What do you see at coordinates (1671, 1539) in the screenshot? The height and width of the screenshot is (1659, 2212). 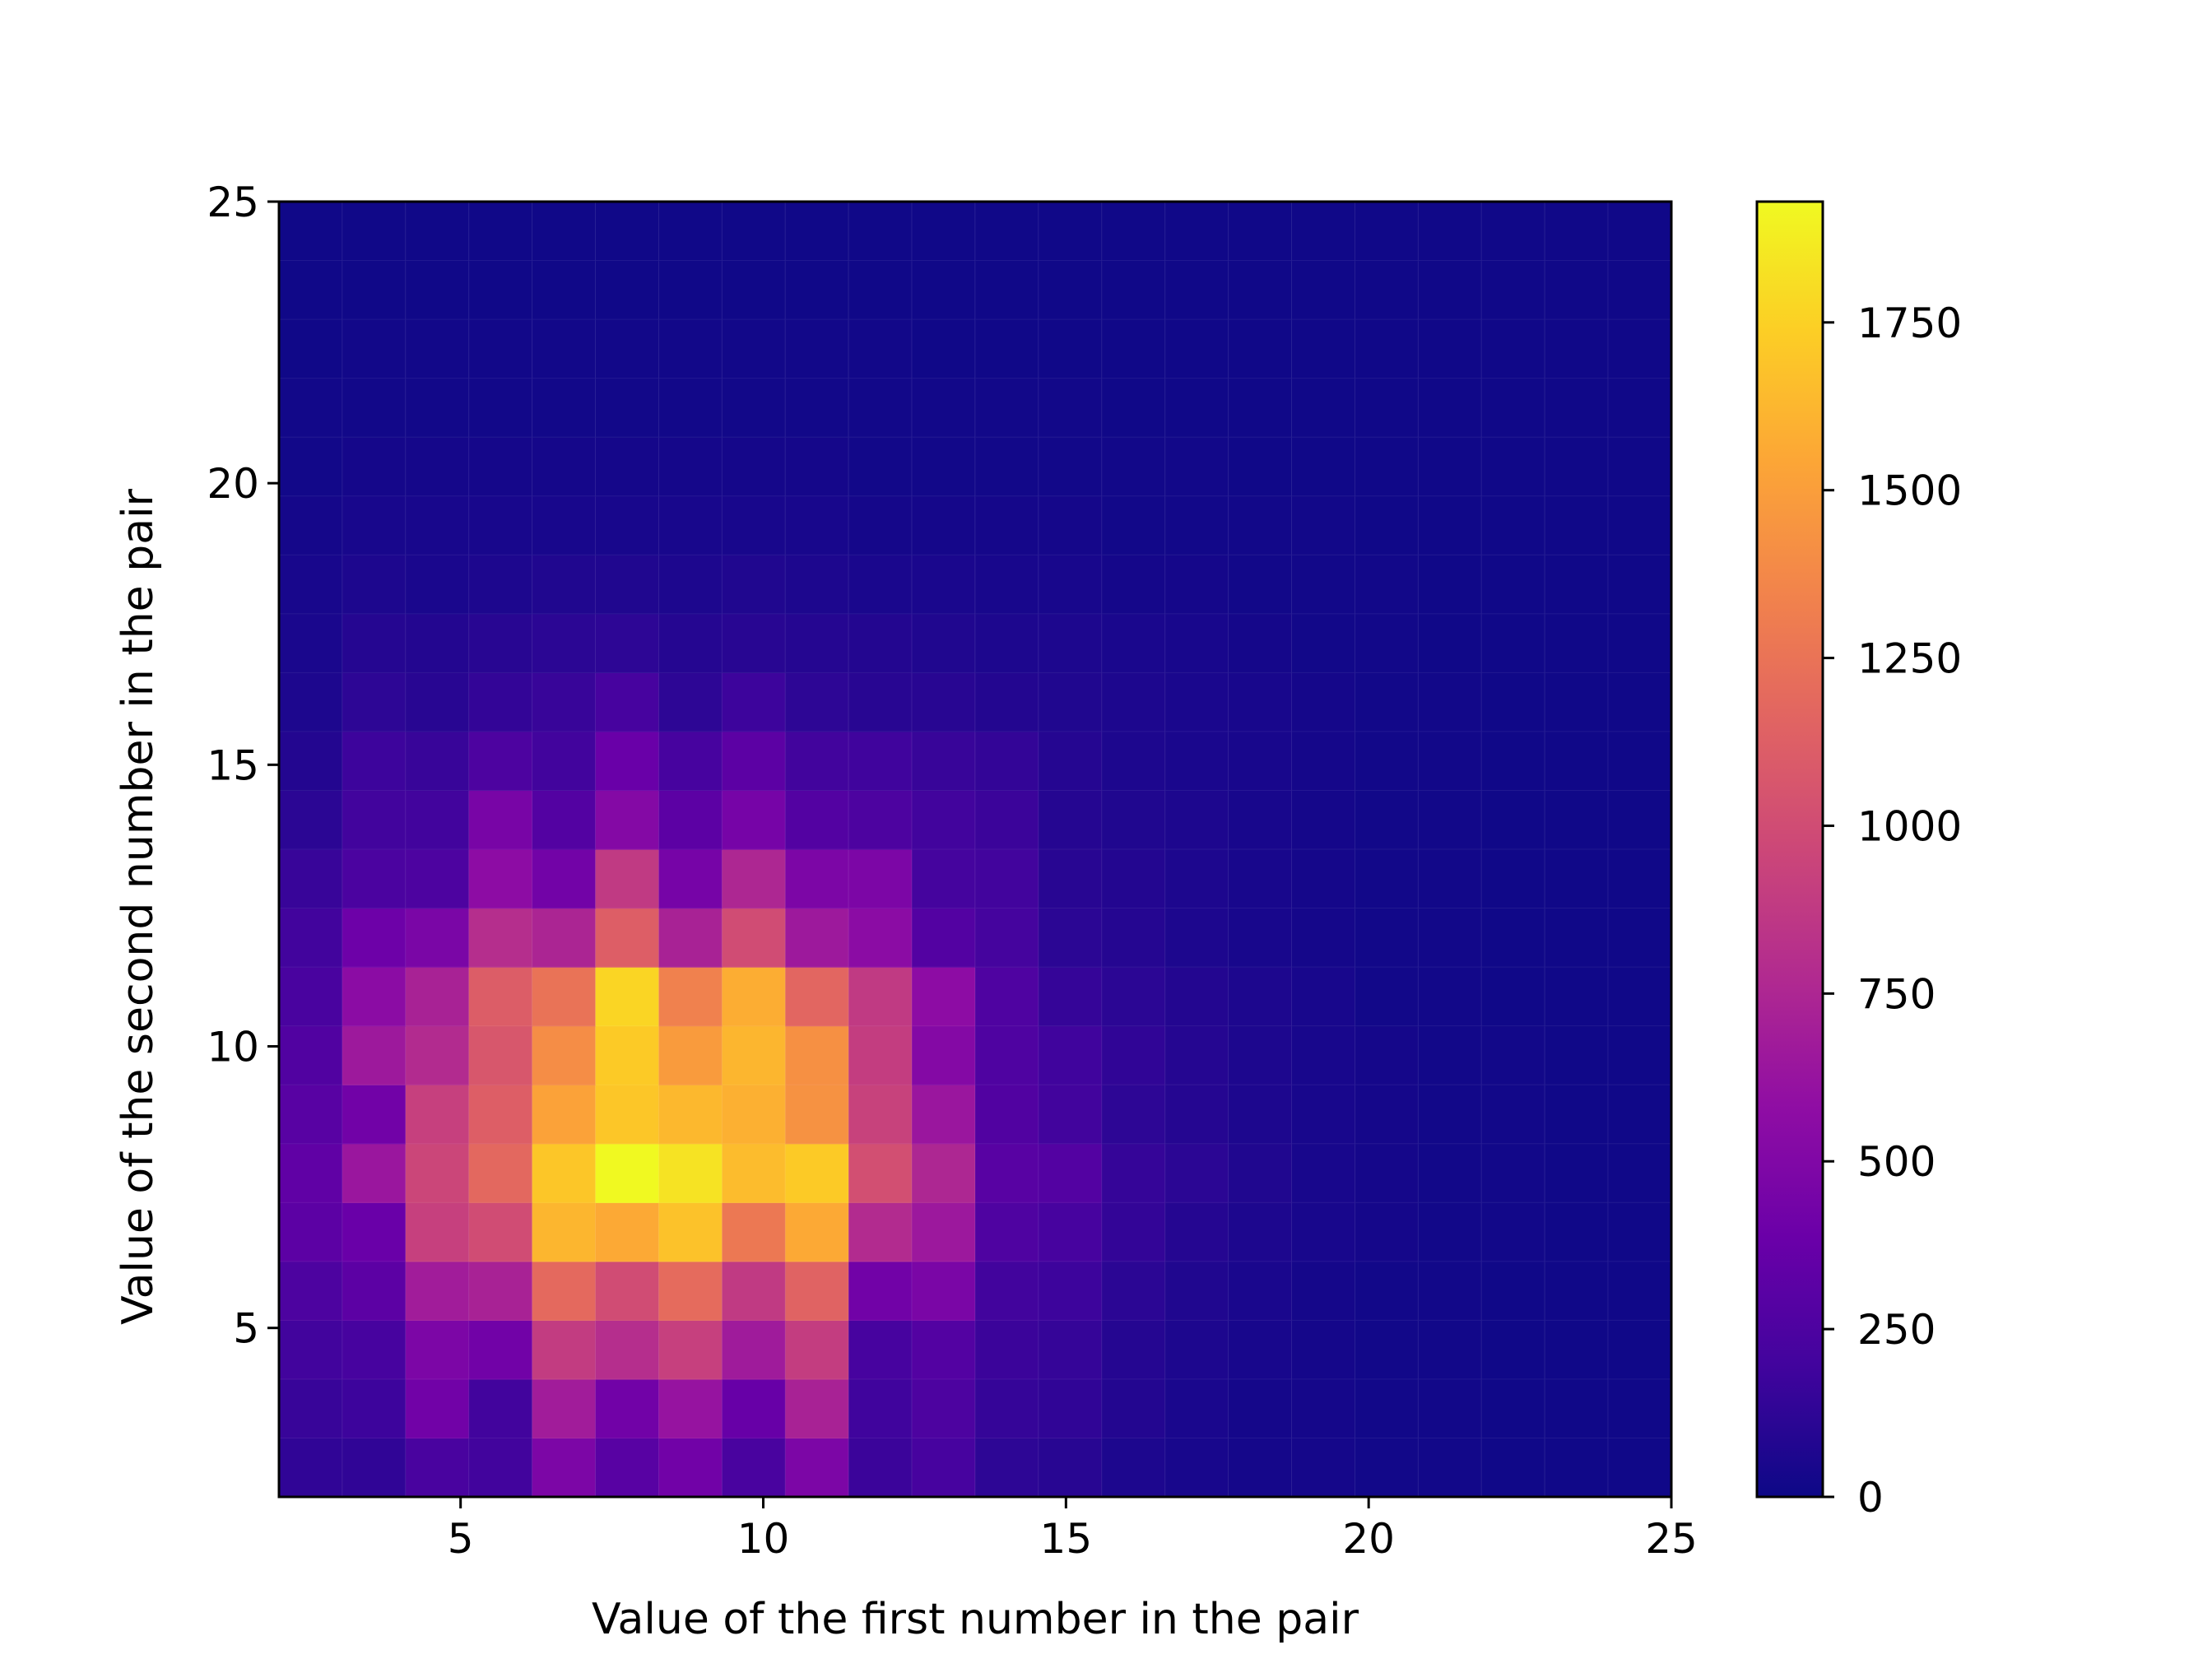 I see `x-tick-label: 25` at bounding box center [1671, 1539].